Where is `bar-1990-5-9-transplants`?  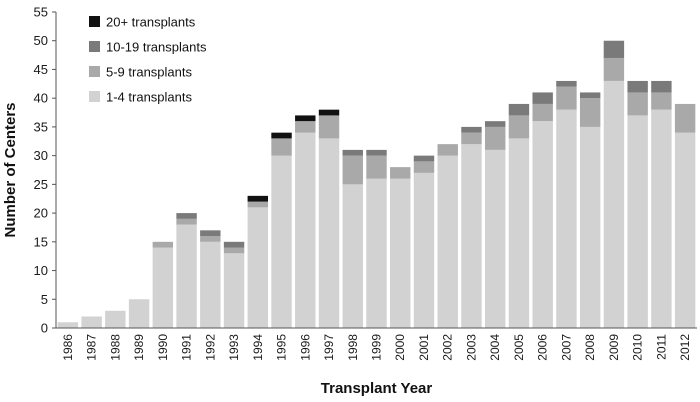 bar-1990-5-9-transplants is located at coordinates (163, 244).